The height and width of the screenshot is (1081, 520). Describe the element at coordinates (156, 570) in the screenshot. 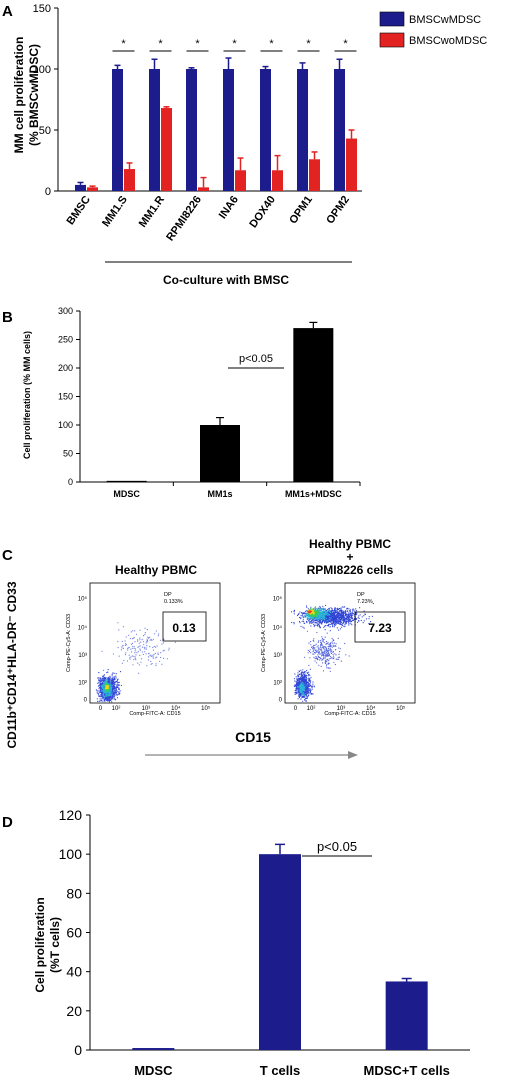

I see `flow-plot-1-title: Healthy PBMC` at that location.